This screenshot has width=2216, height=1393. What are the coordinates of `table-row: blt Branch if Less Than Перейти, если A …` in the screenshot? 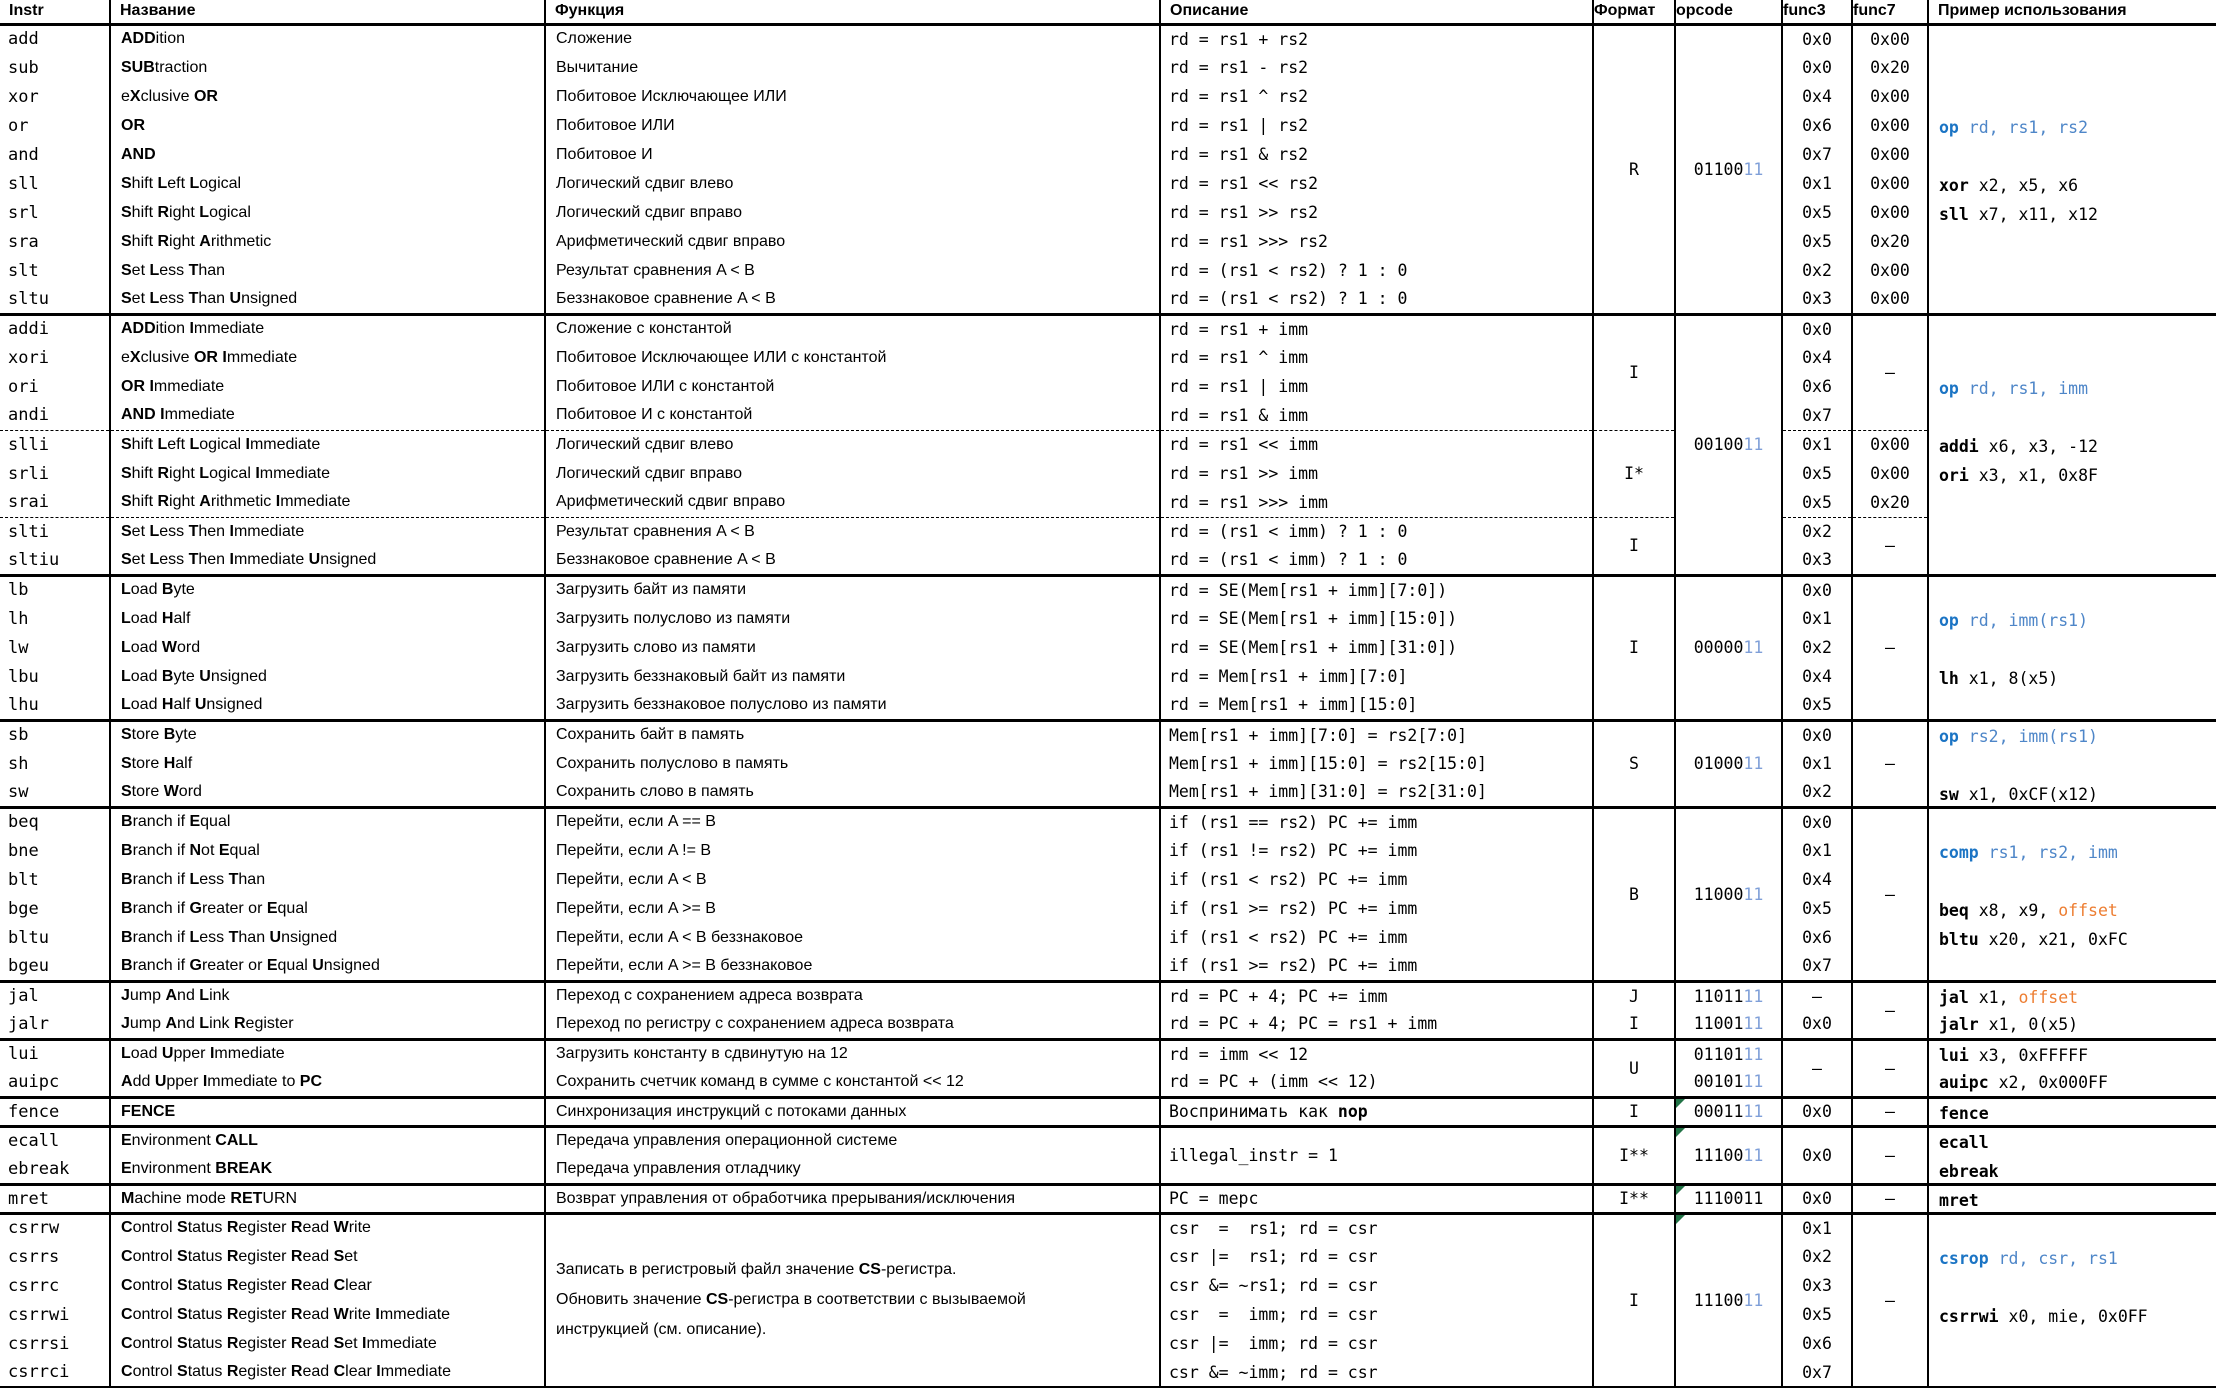 It's located at (1108, 879).